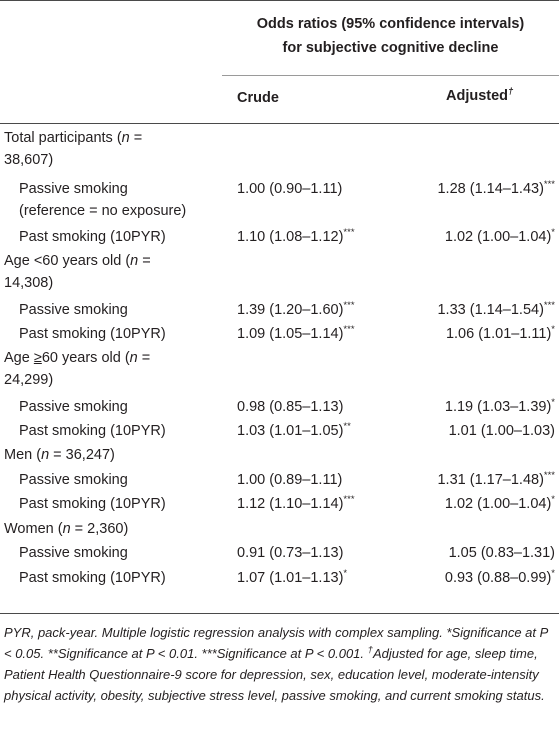 This screenshot has height=731, width=559. What do you see at coordinates (279, 613) in the screenshot?
I see `bottom-rule` at bounding box center [279, 613].